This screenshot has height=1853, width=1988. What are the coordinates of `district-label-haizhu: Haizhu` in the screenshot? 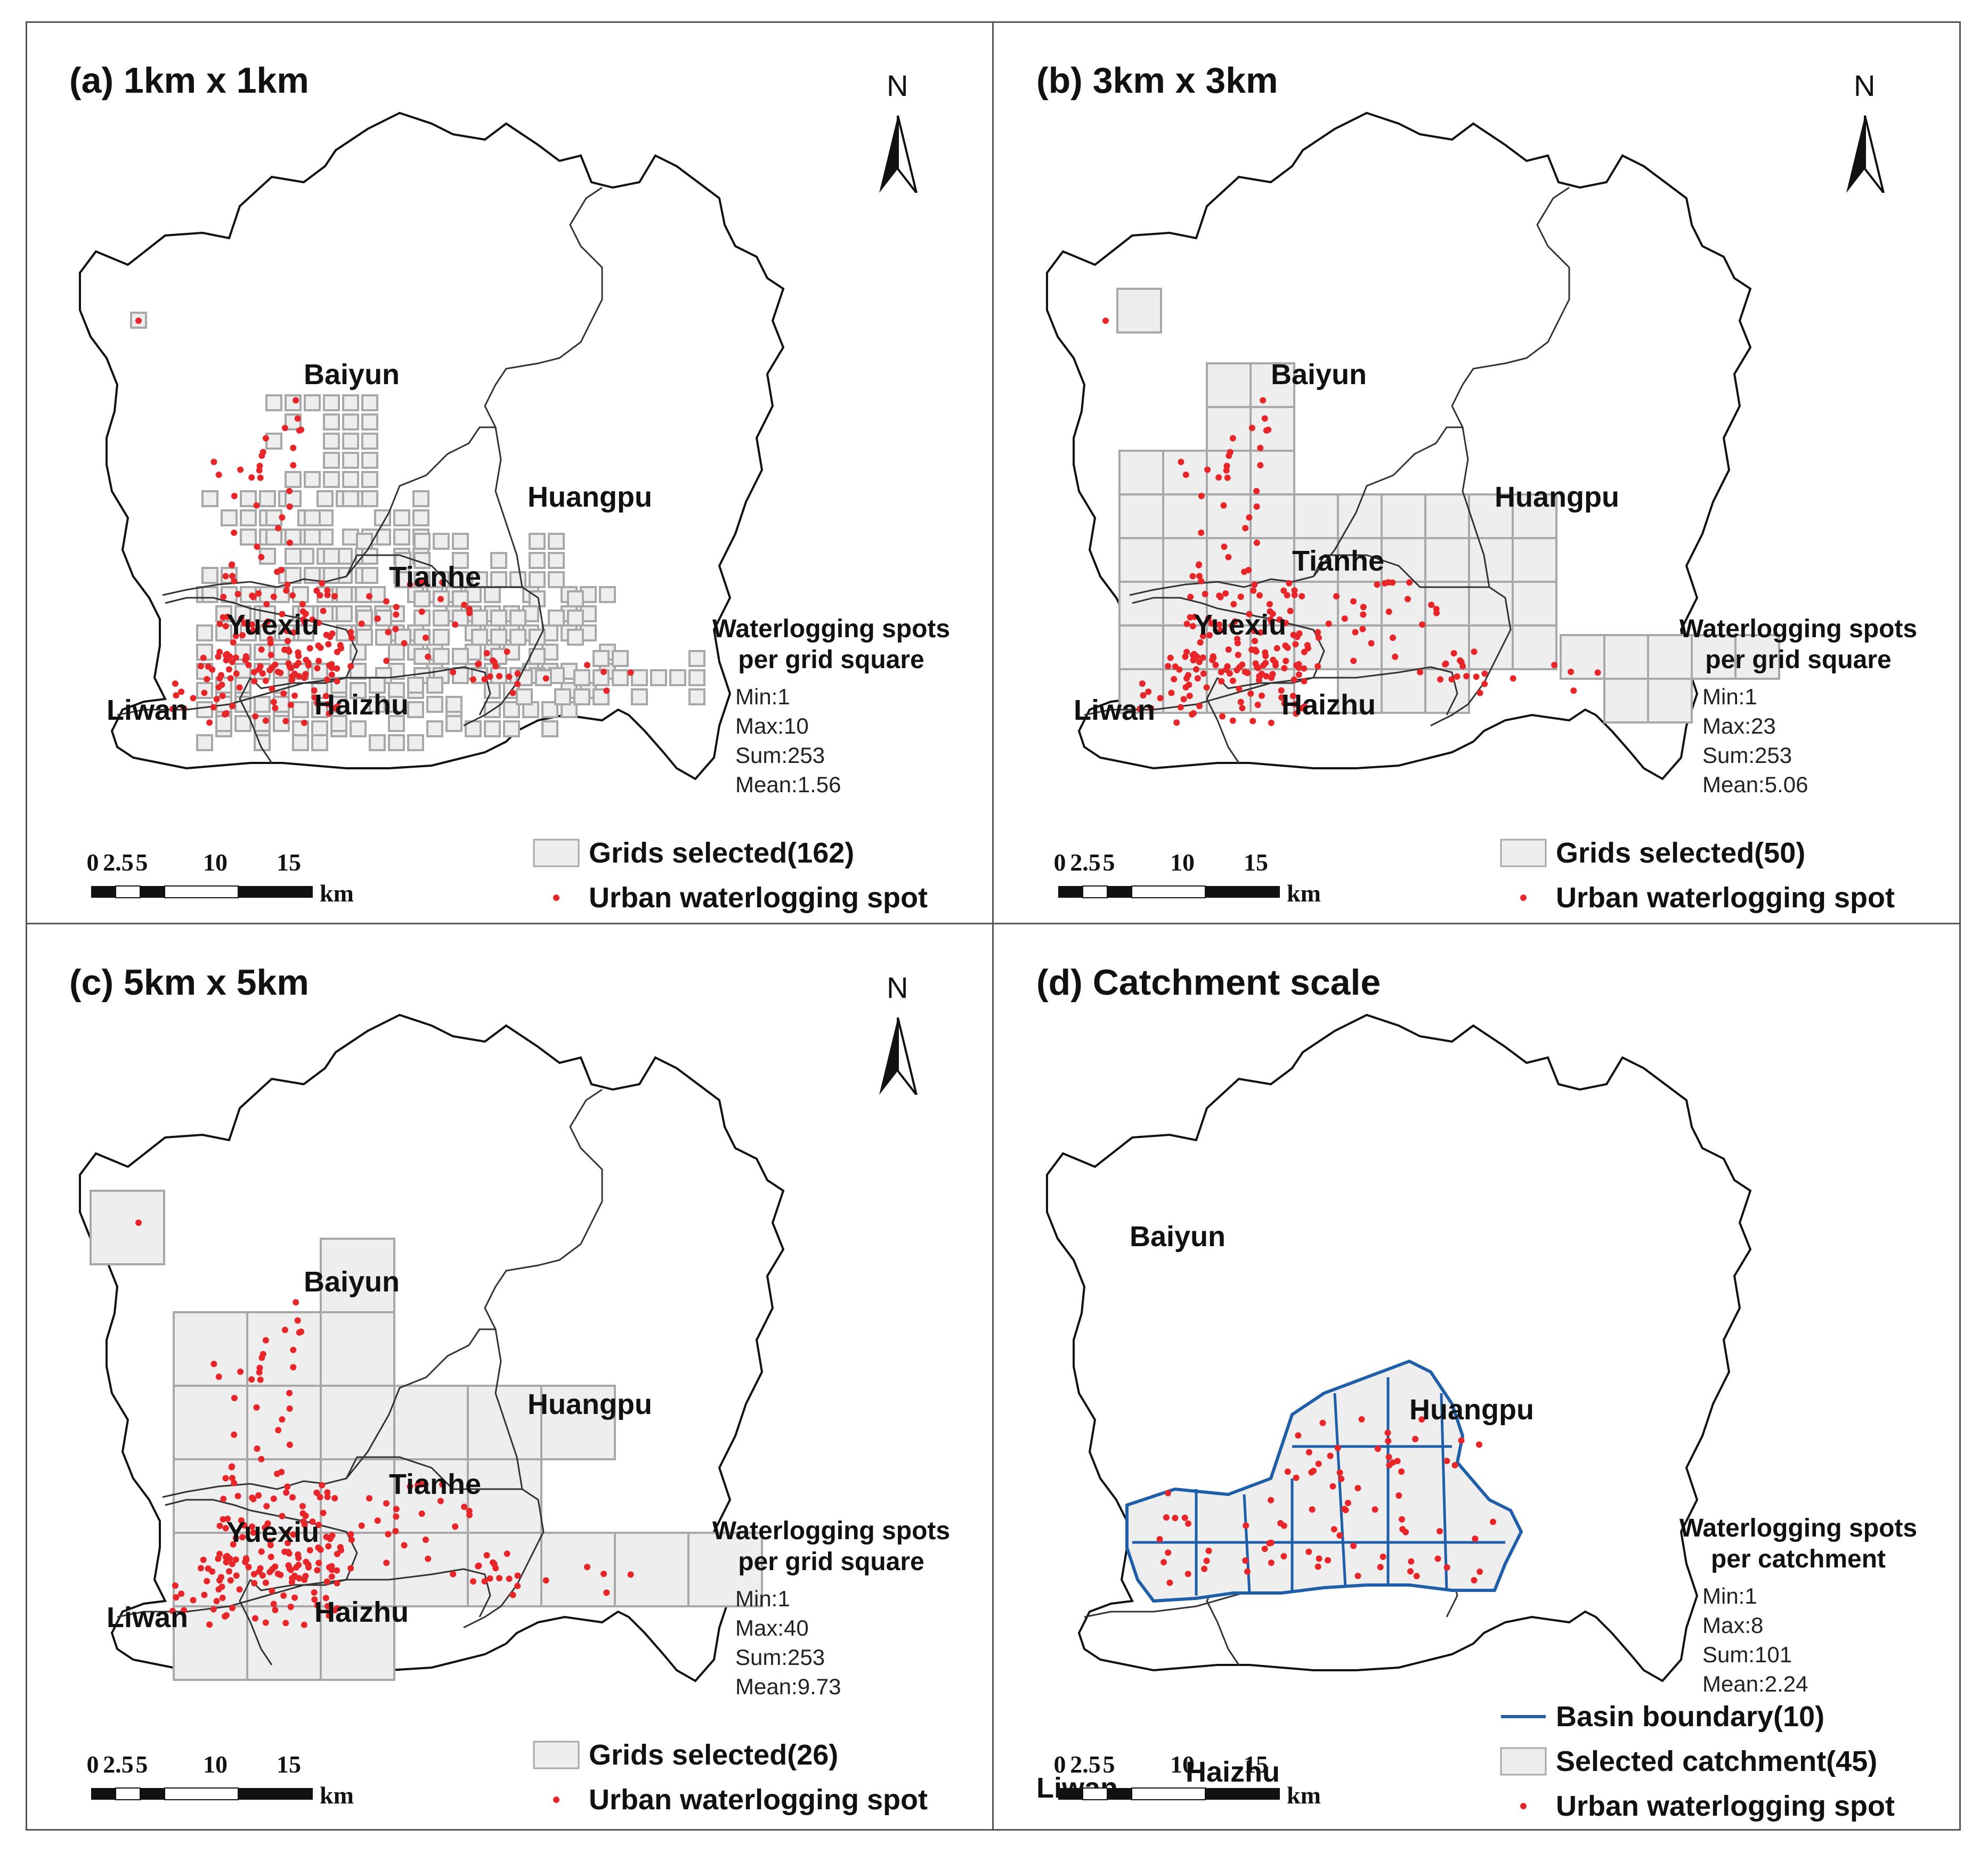 It's located at (362, 1612).